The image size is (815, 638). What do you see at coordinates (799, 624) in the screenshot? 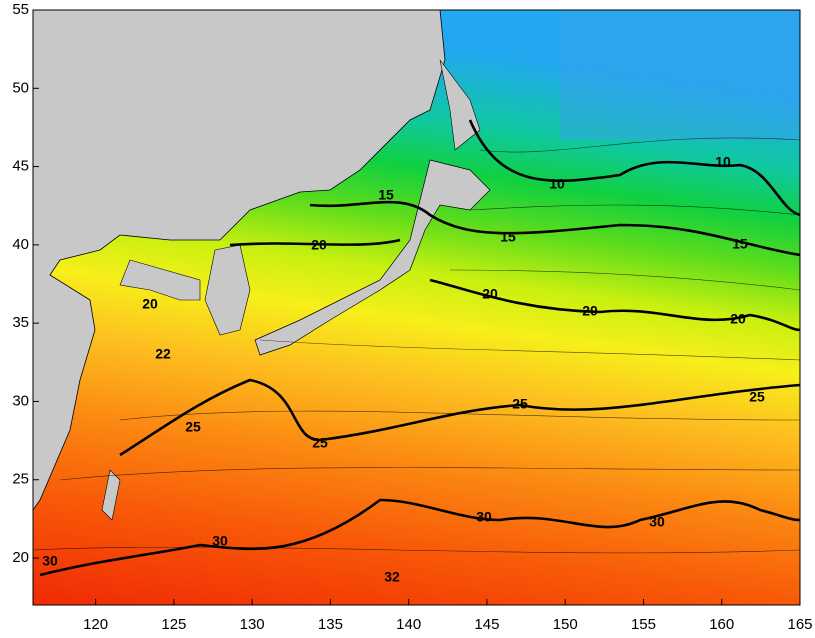
I see `x-tick-label: 165` at bounding box center [799, 624].